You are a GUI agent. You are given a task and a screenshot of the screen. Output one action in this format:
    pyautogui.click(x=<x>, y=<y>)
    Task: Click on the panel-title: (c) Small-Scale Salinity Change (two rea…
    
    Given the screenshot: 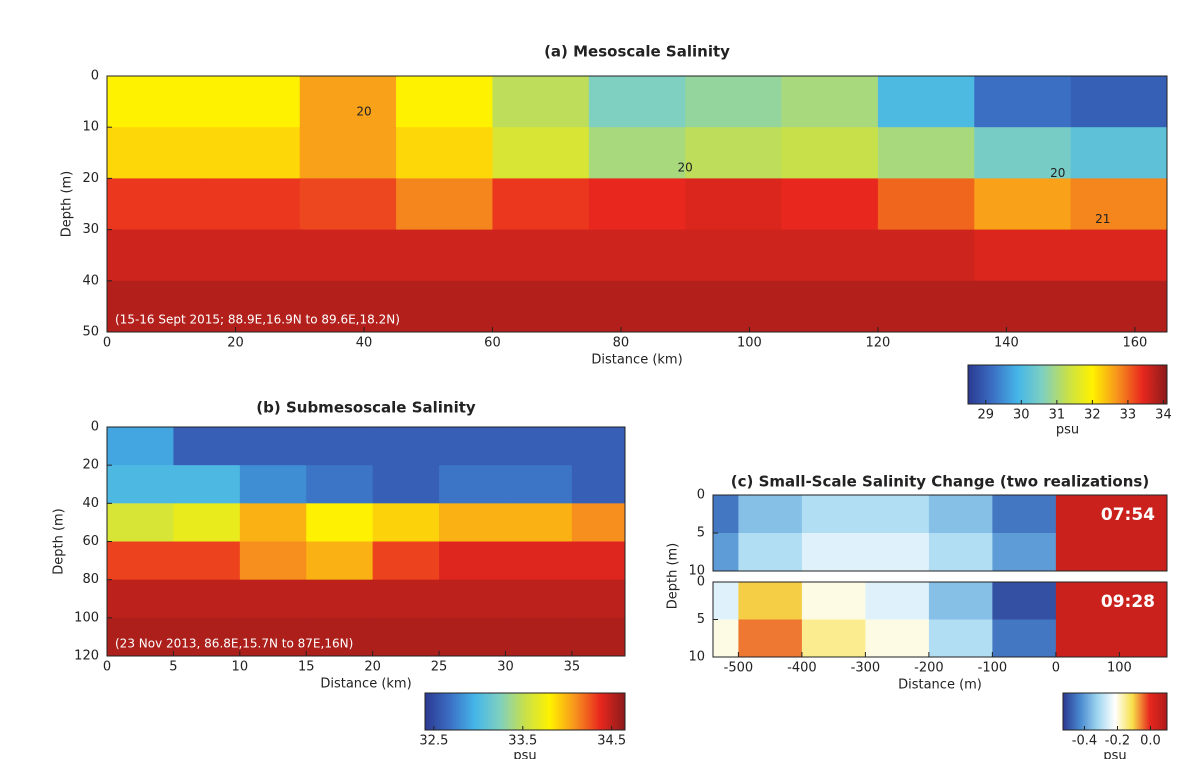 What is the action you would take?
    pyautogui.click(x=940, y=482)
    